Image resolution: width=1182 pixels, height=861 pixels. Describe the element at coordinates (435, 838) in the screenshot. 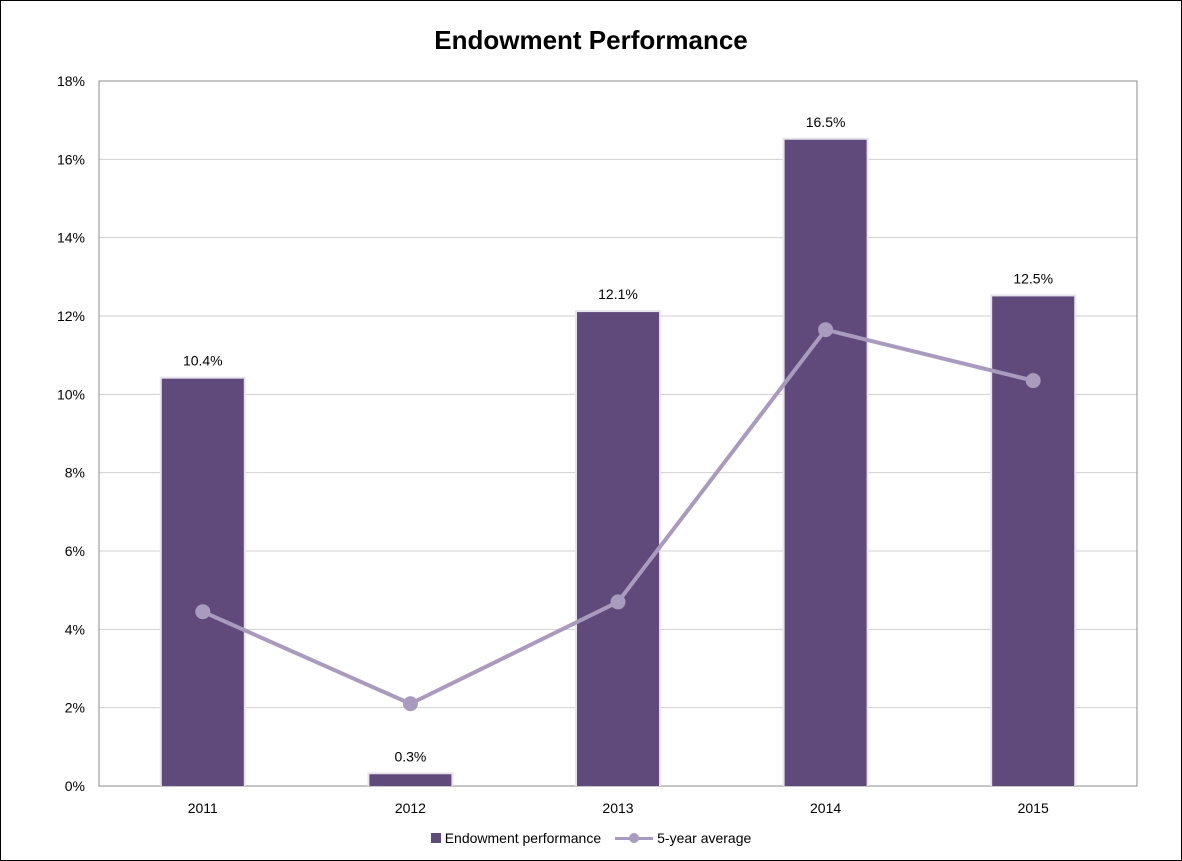

I see `legend-bar-swatch` at that location.